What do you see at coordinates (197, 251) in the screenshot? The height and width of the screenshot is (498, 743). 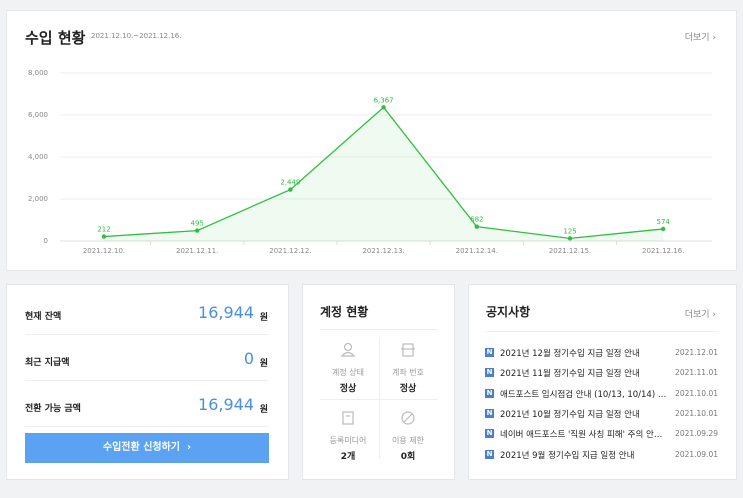 I see `x-tick-label: 2021.12.11.` at bounding box center [197, 251].